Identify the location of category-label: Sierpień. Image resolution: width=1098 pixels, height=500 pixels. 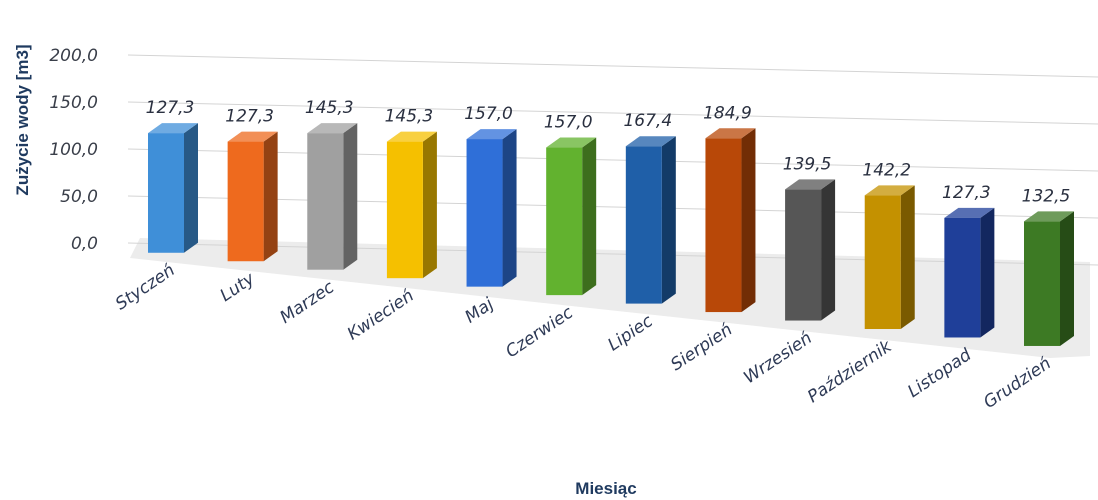
(701, 348).